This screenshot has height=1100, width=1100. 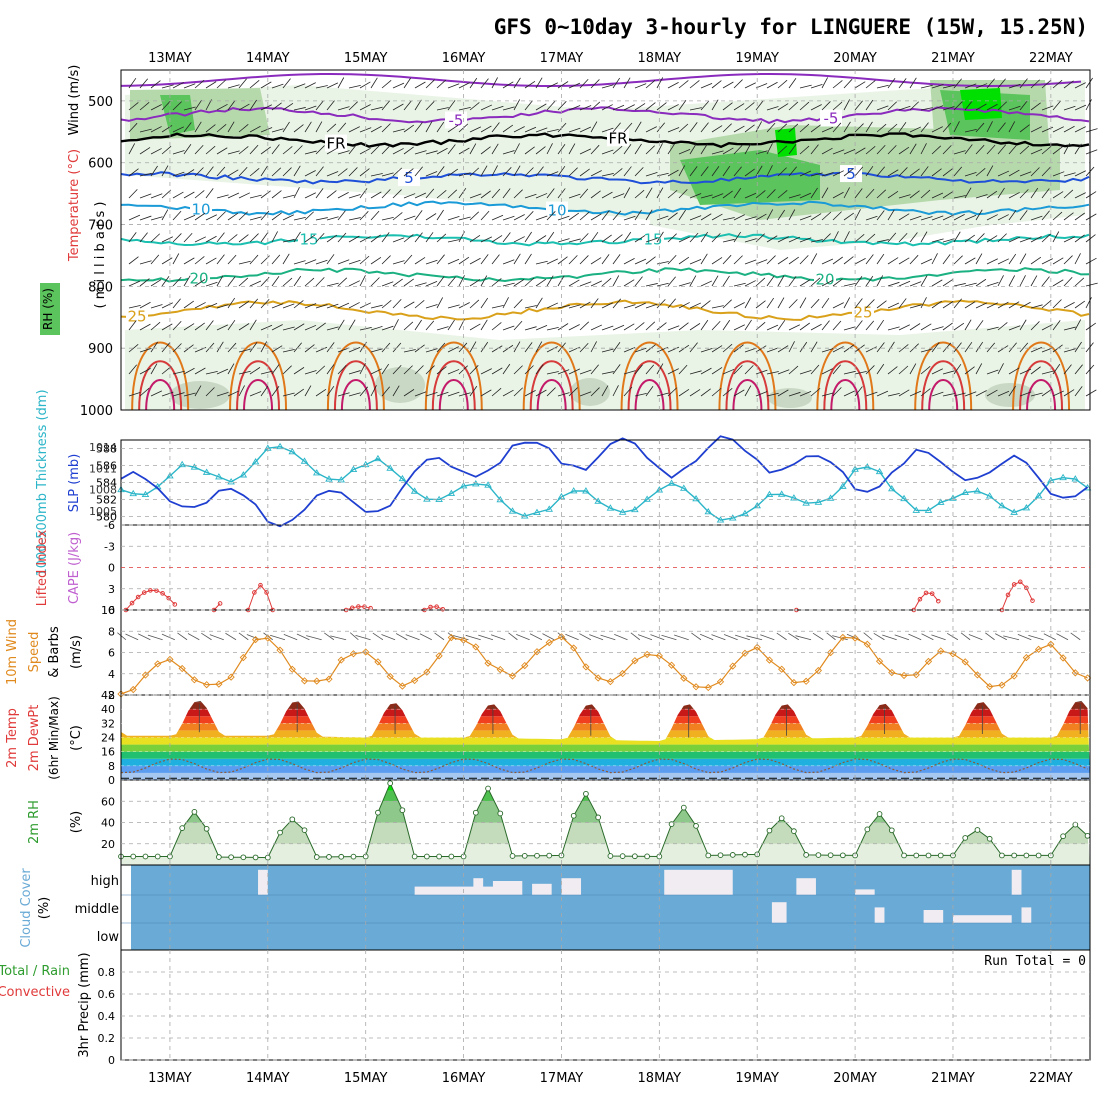 I want to click on contour-label-bg, so click(x=863, y=312).